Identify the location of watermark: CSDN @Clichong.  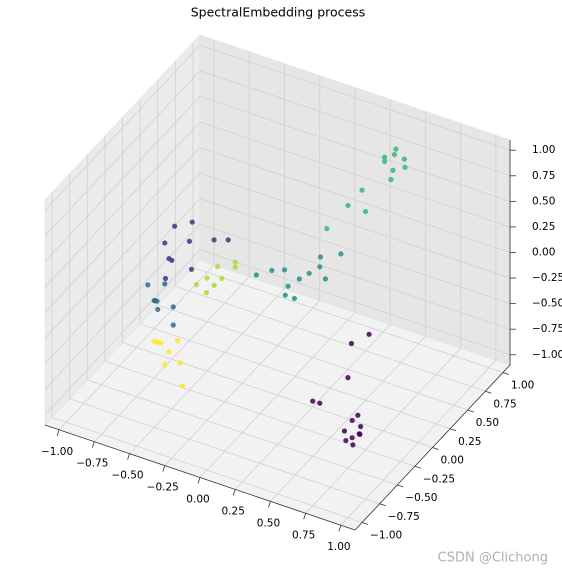
(493, 558).